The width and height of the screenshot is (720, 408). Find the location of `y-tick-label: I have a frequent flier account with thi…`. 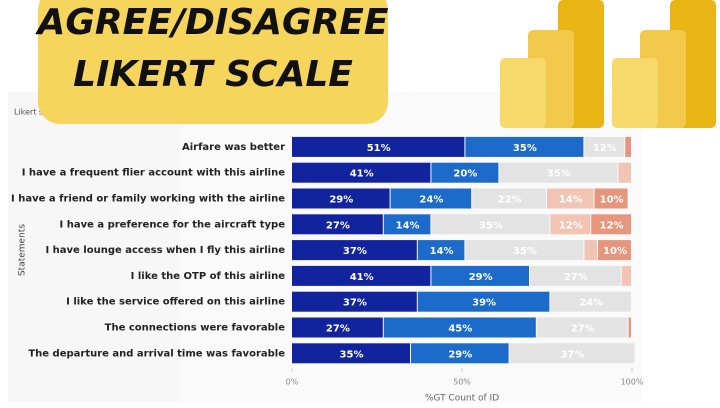

y-tick-label: I have a frequent flier account with thi… is located at coordinates (153, 173).